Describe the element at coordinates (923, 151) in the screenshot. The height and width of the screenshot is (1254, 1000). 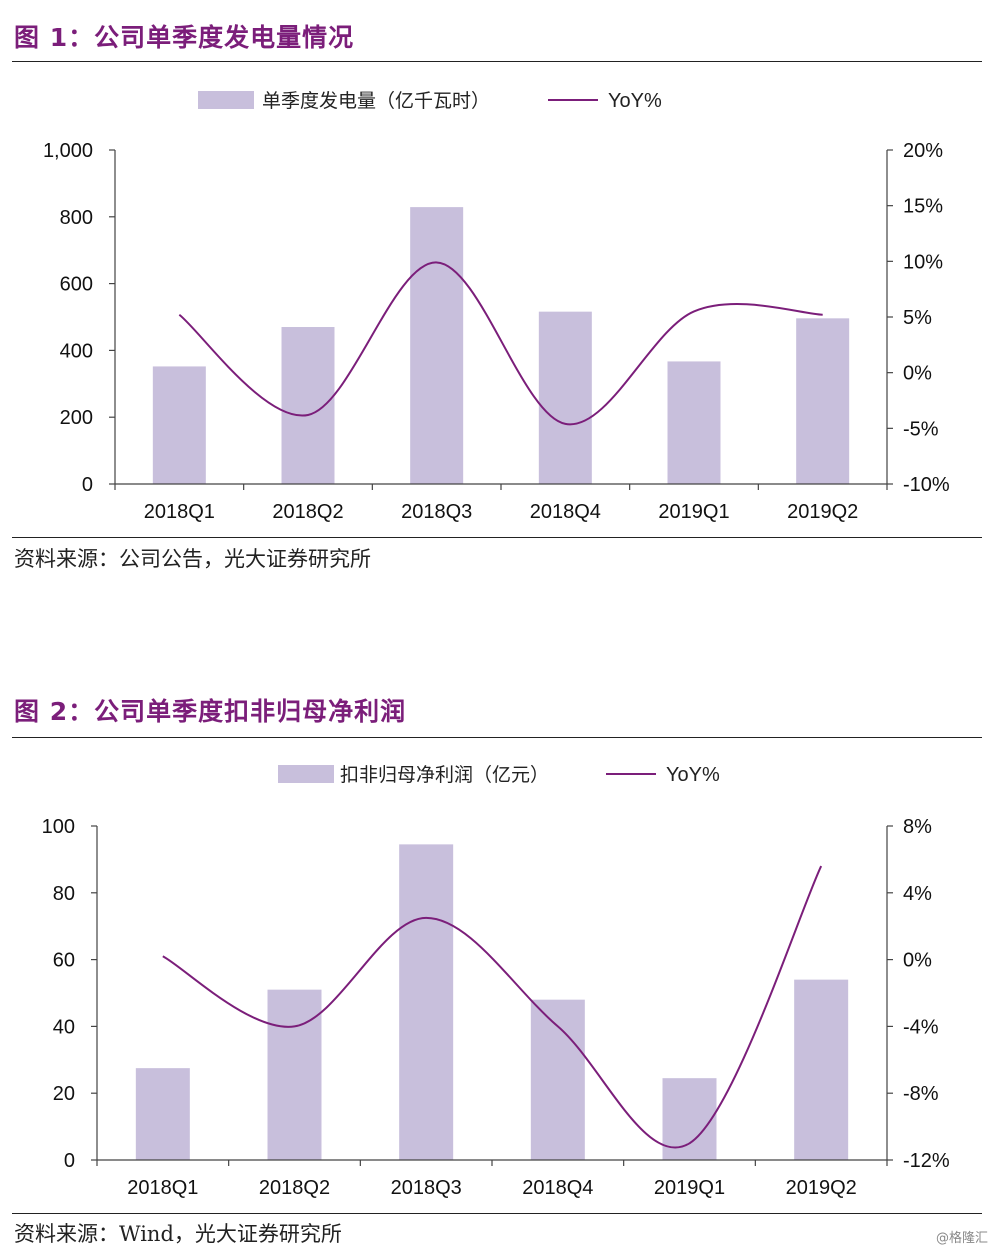
I see `right-tick-label: 20%` at that location.